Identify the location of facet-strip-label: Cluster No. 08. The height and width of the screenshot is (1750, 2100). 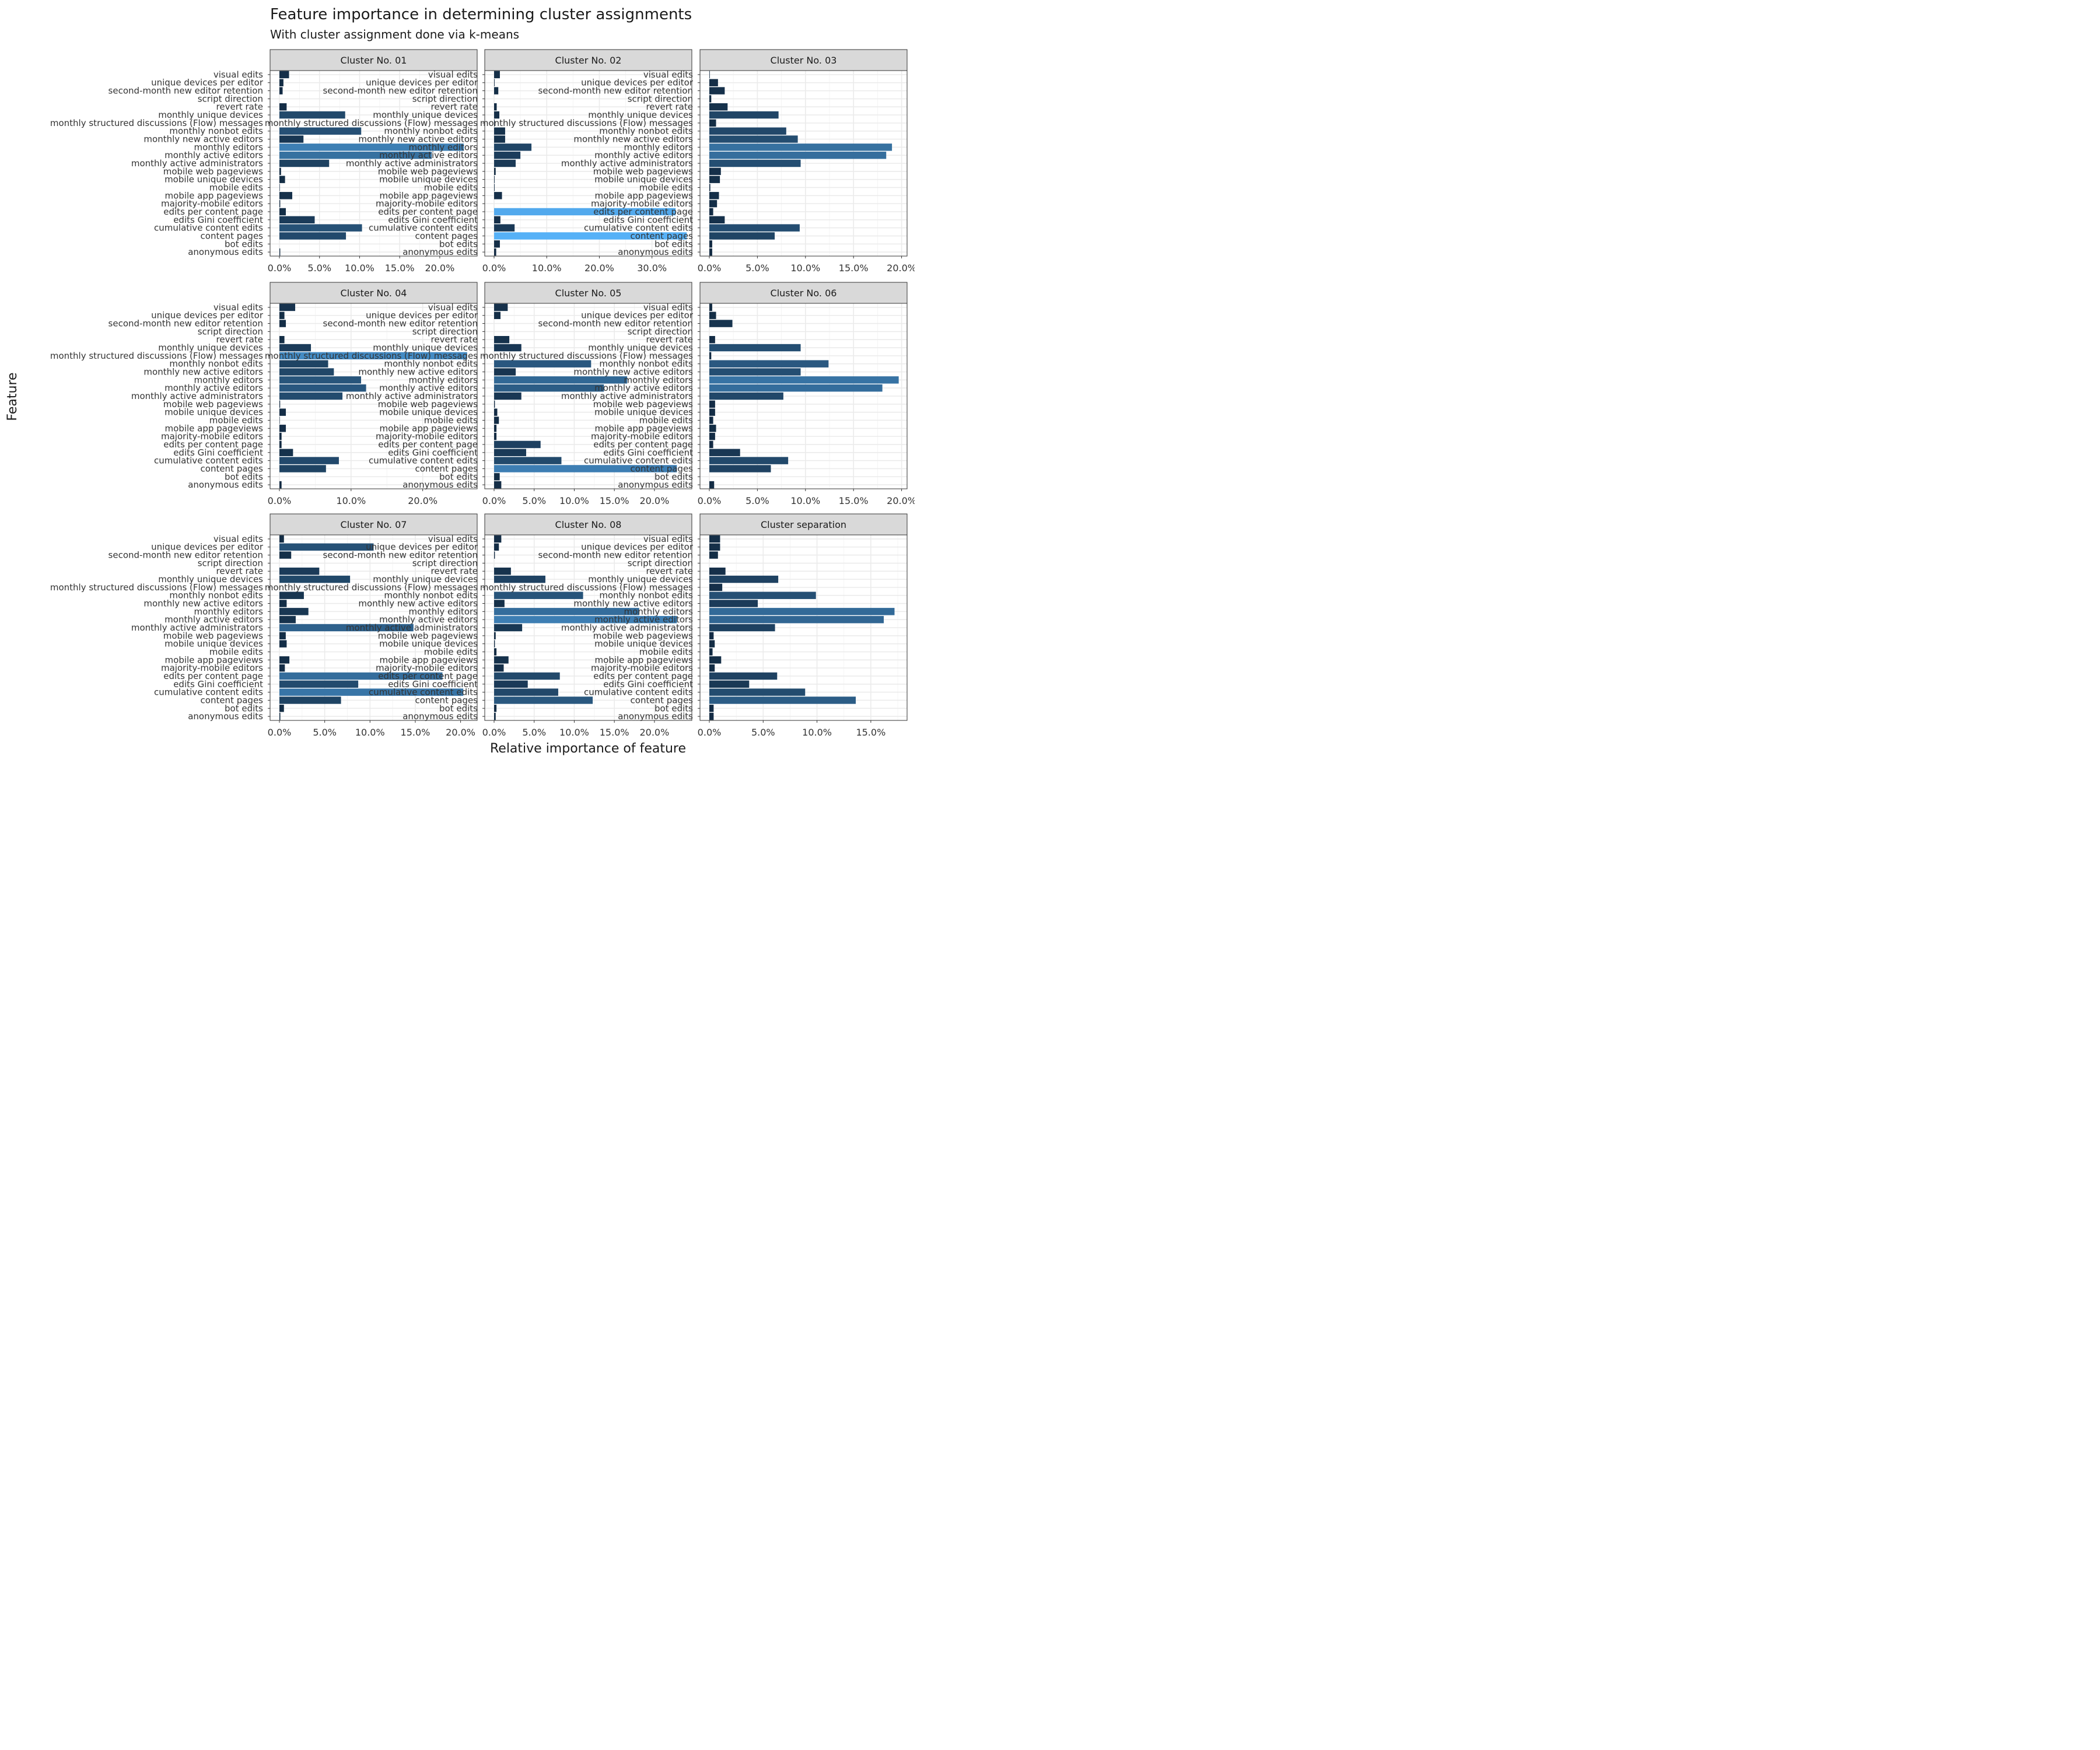
(588, 524).